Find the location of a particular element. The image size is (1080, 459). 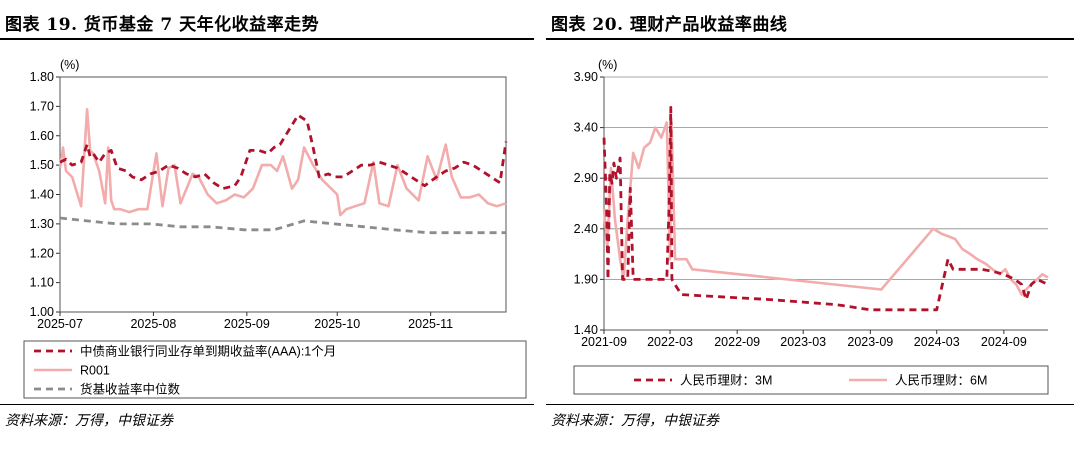

x-tick-label: 2025-11 is located at coordinates (430, 324).